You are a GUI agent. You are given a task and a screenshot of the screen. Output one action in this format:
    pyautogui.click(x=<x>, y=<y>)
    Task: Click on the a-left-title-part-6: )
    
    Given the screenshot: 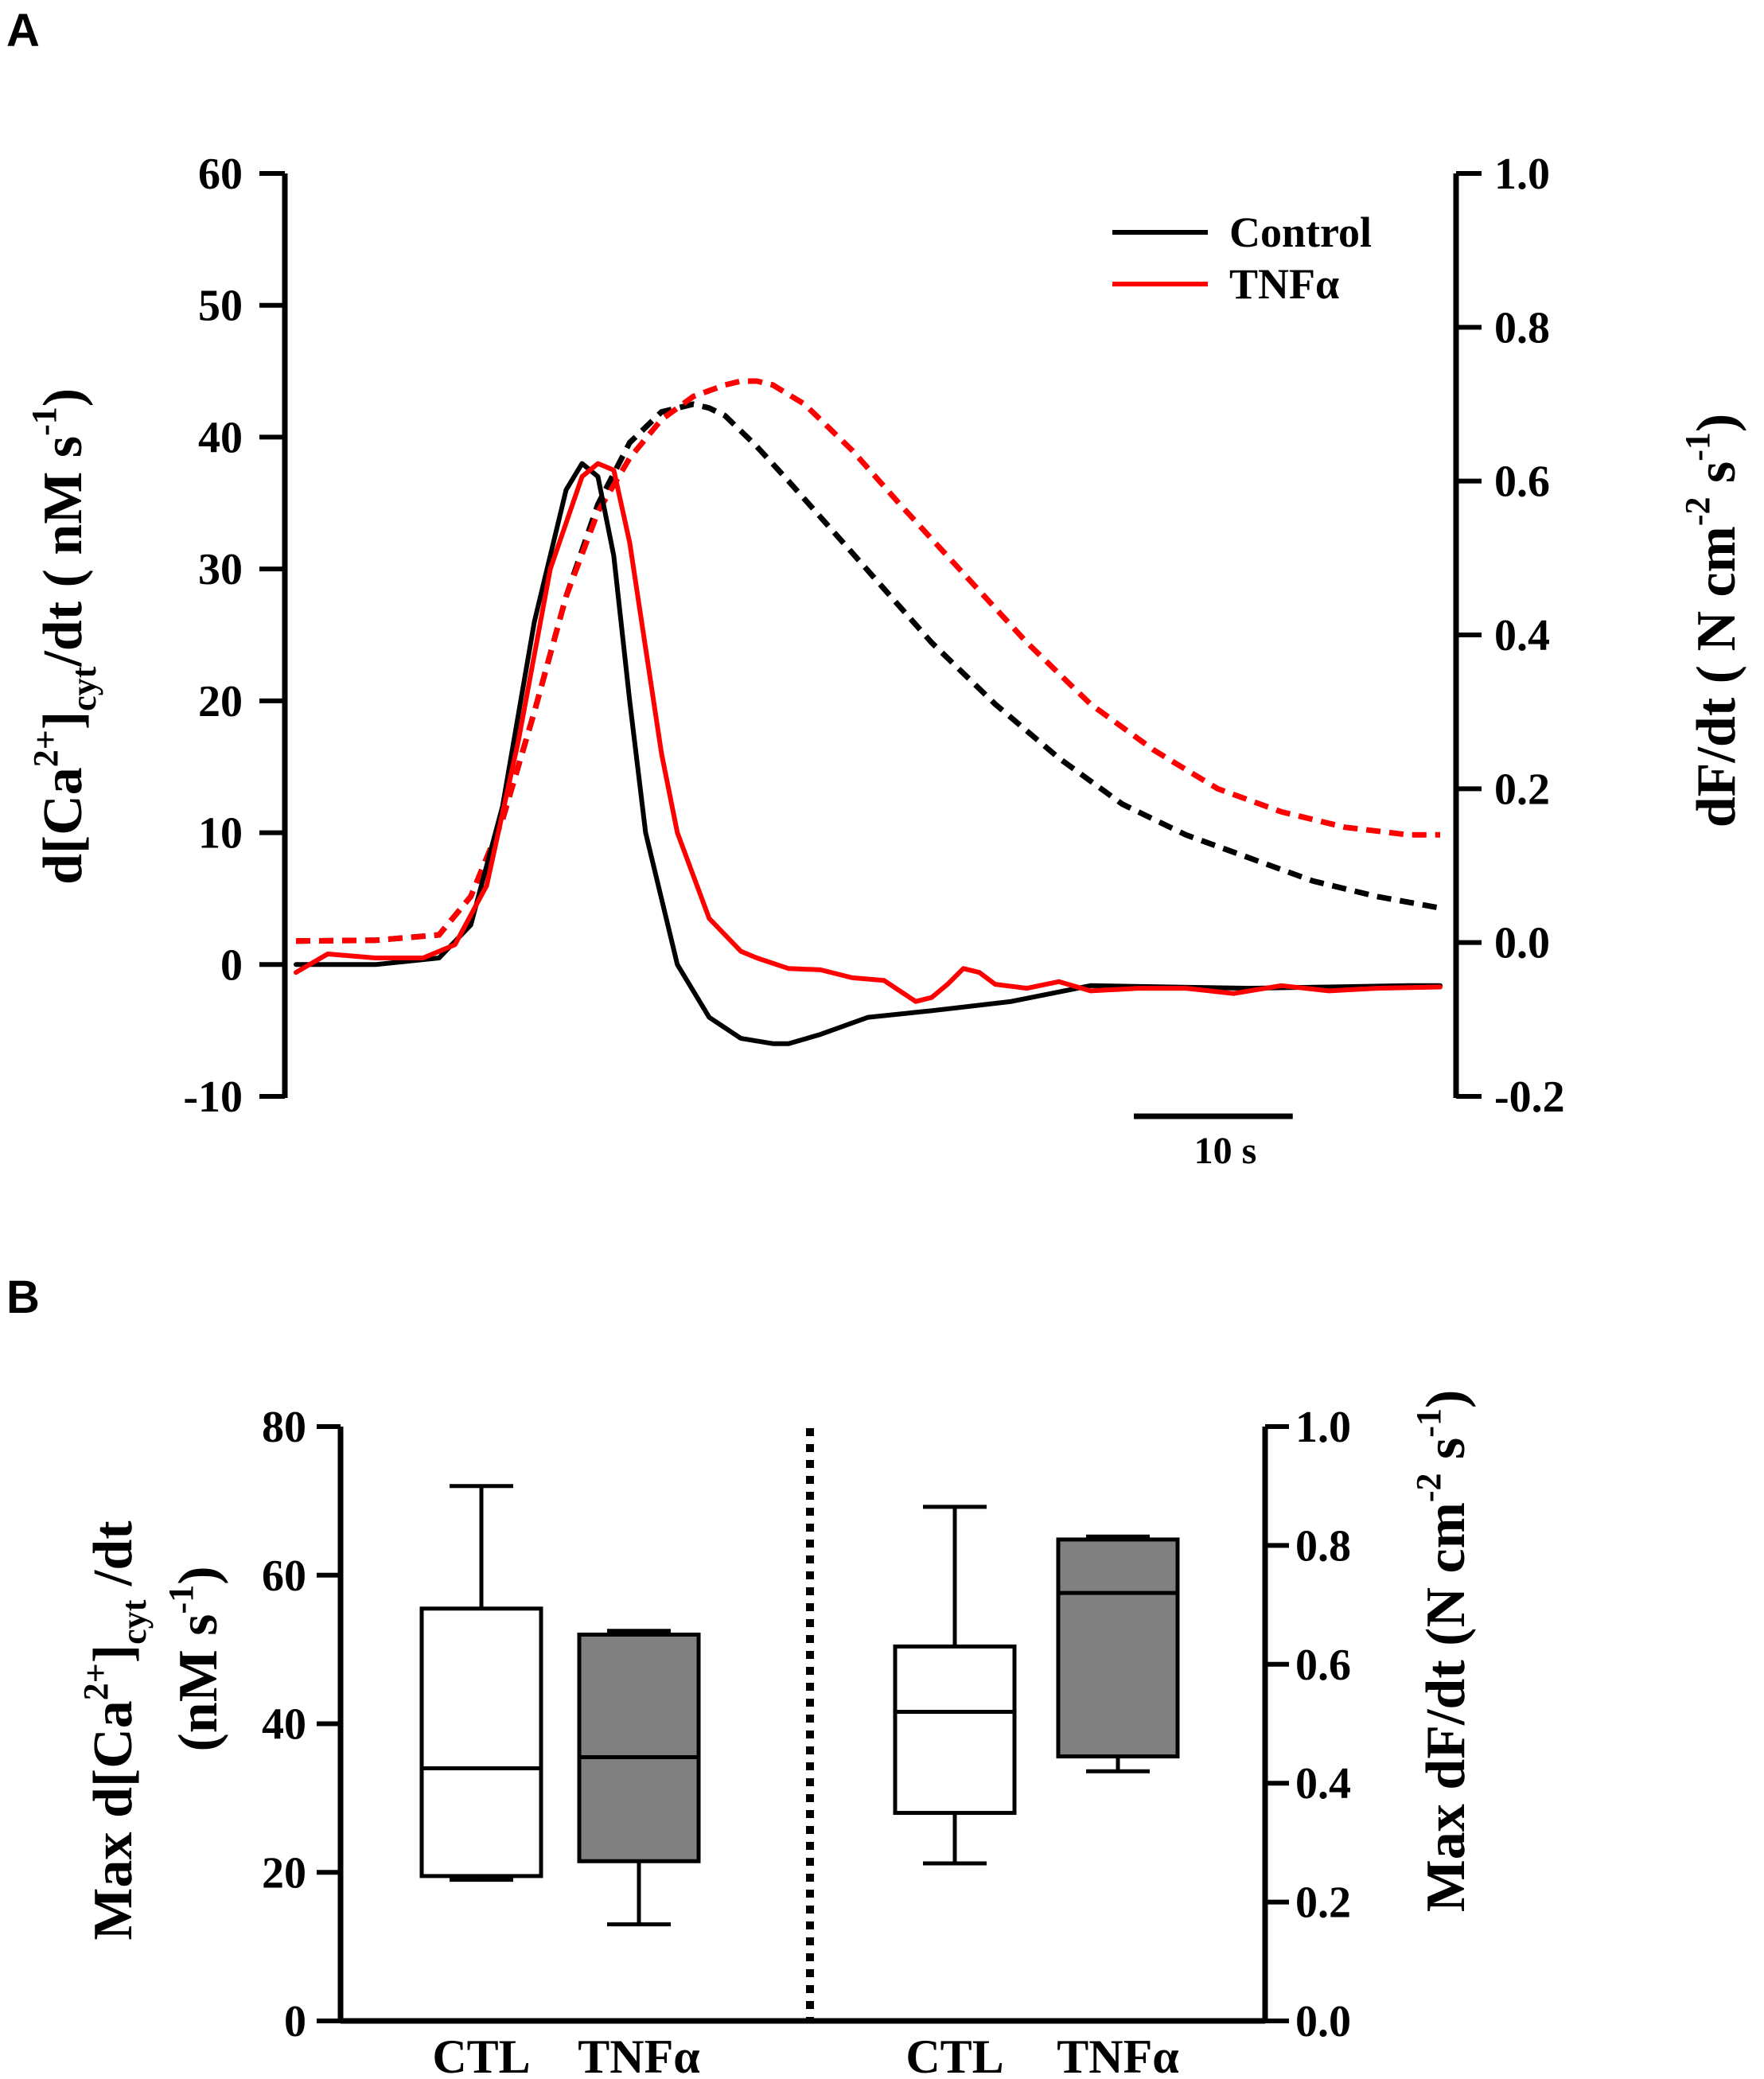 What is the action you would take?
    pyautogui.click(x=63, y=397)
    